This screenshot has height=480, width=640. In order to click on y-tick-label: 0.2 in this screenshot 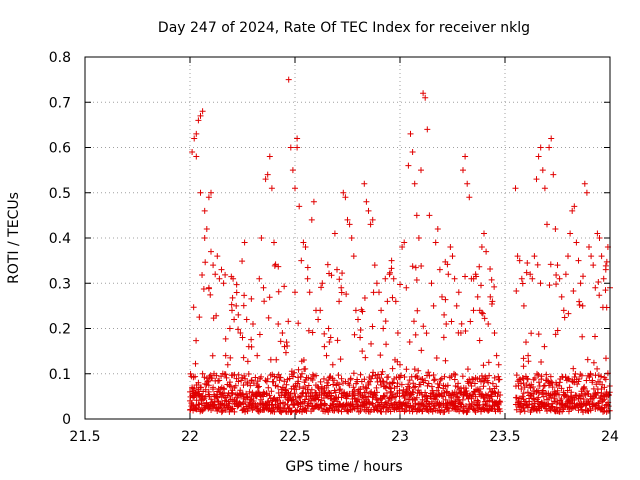, I will do `click(60, 330)`.